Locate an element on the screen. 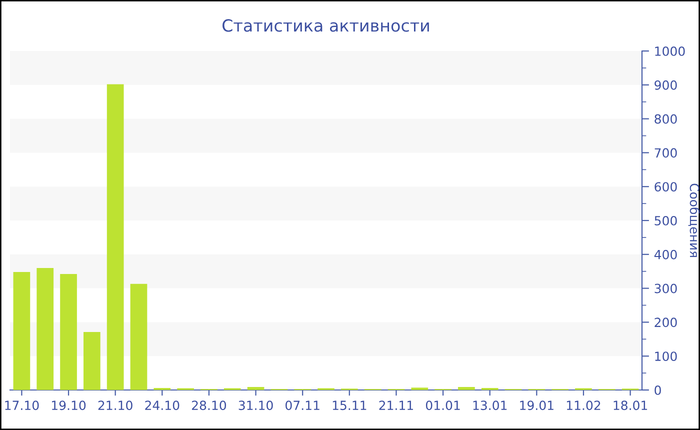  y-axis-title: Сообщения is located at coordinates (694, 220).